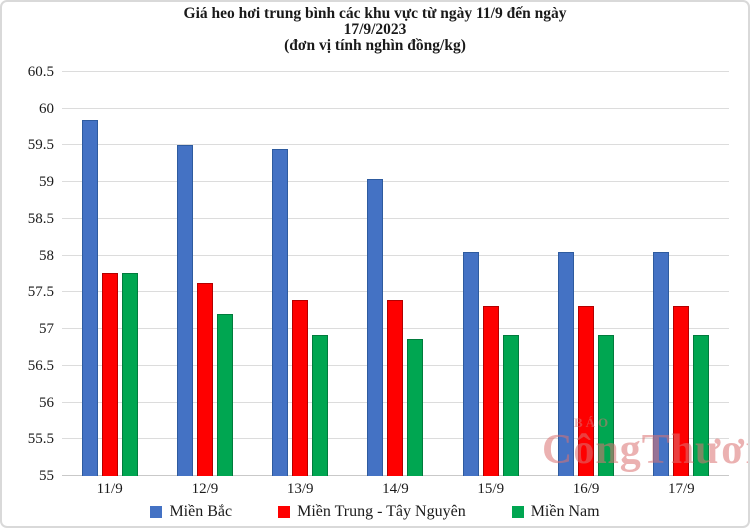 Image resolution: width=750 pixels, height=528 pixels. Describe the element at coordinates (381, 511) in the screenshot. I see `legend-label-mien-trung-tay-nguyen: Miền Trung - Tây Nguyên` at that location.